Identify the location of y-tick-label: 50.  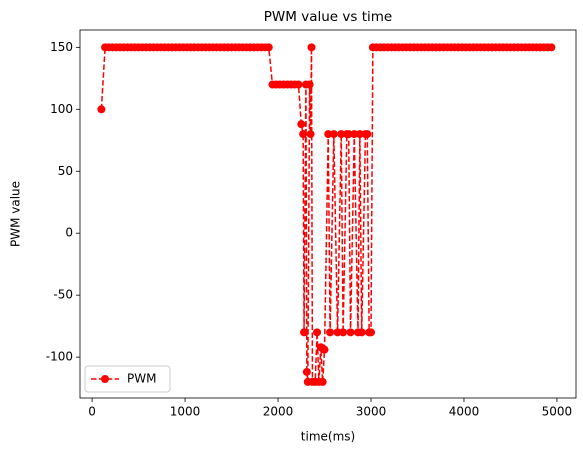
(65, 171).